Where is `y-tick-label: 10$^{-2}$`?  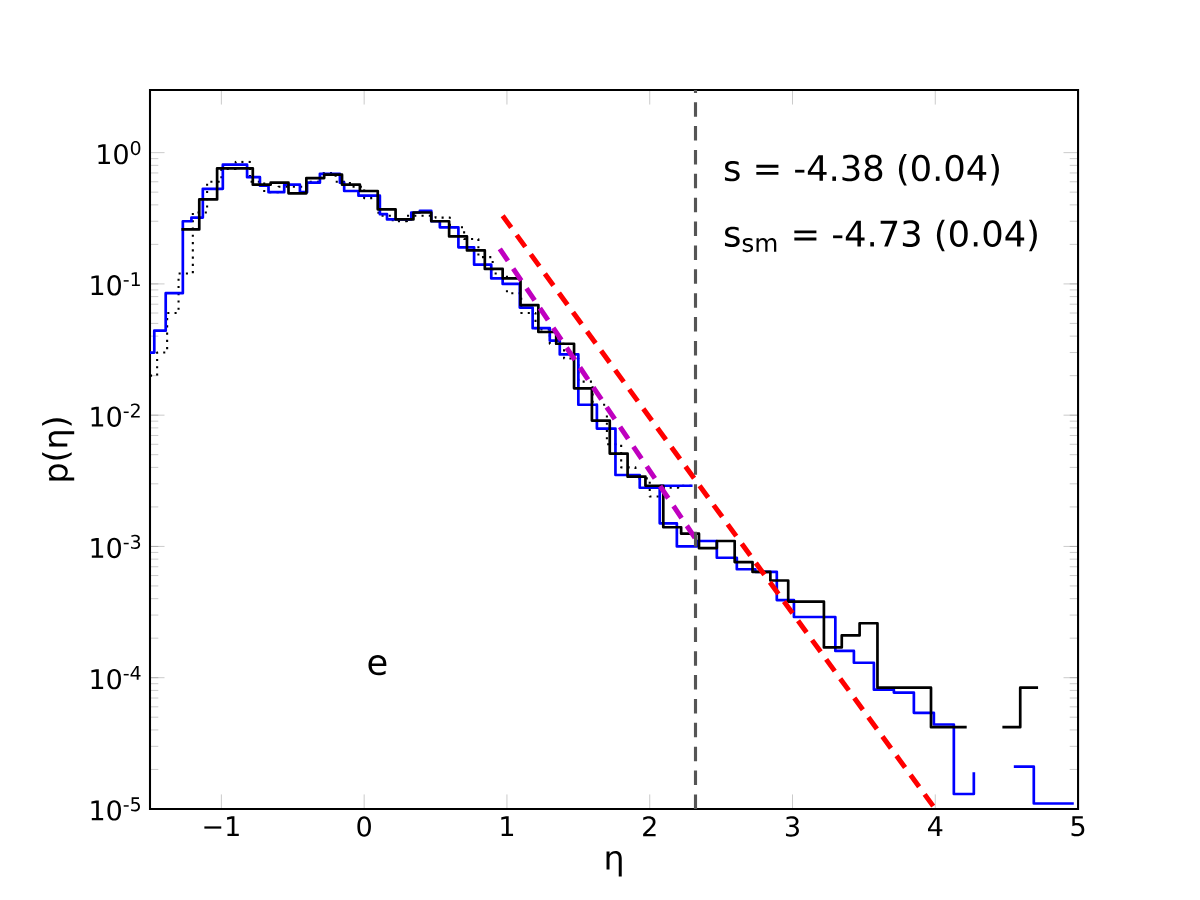 y-tick-label: 10$^{-2}$ is located at coordinates (115, 415).